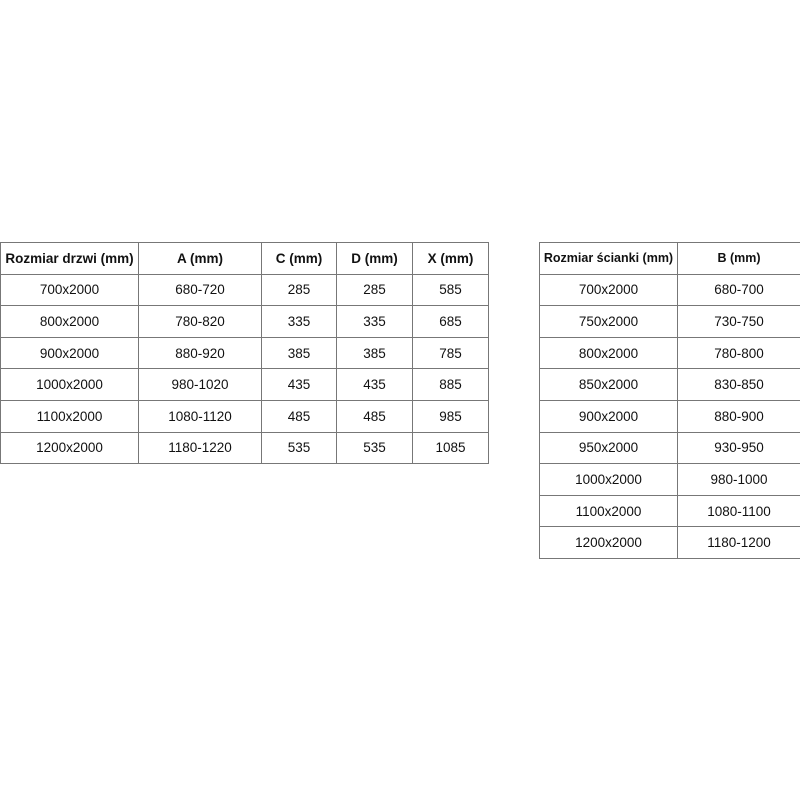 This screenshot has height=800, width=800. Describe the element at coordinates (450, 258) in the screenshot. I see `column-header: X (mm)` at that location.